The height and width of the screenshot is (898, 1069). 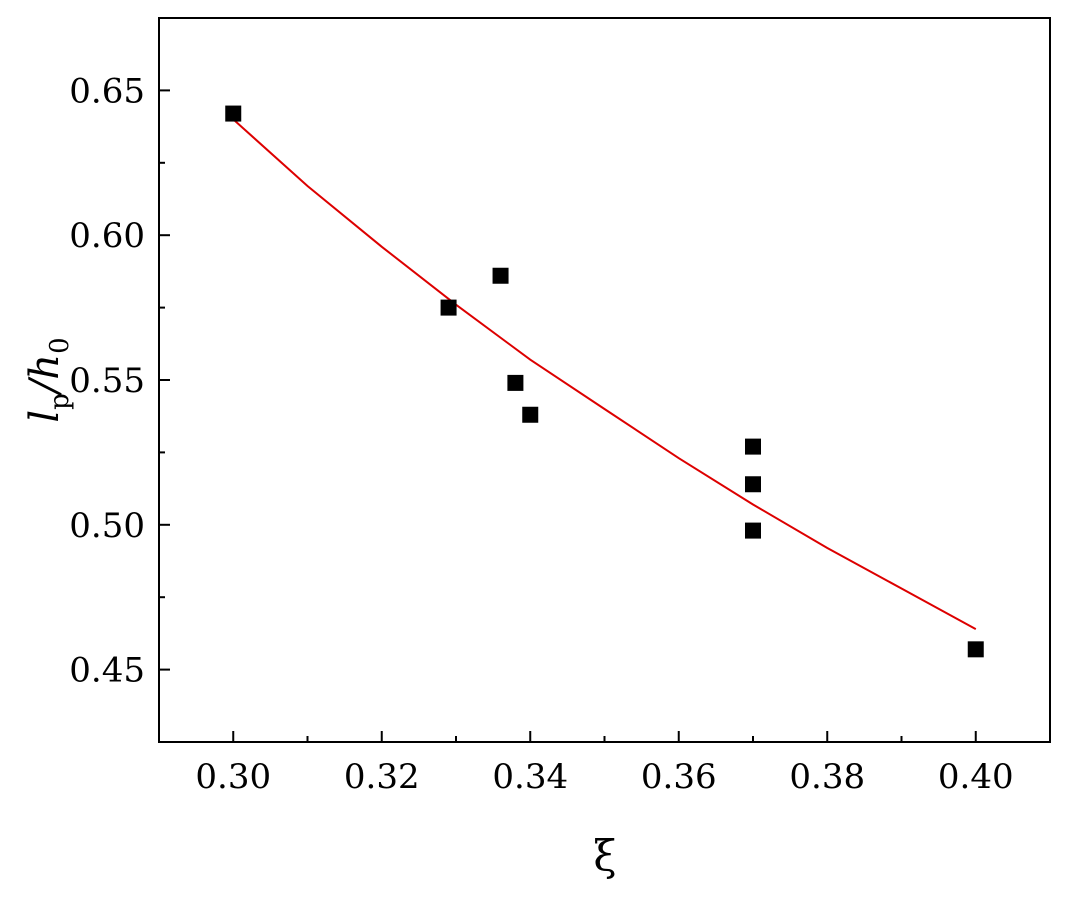 What do you see at coordinates (382, 777) in the screenshot?
I see `x-tick-label: 0.32` at bounding box center [382, 777].